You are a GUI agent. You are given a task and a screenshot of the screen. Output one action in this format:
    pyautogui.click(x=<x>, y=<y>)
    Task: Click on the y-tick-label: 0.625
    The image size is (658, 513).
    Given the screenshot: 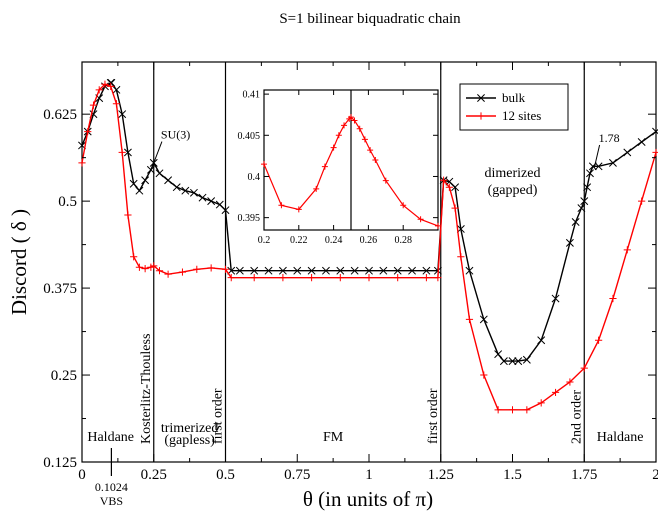 What is the action you would take?
    pyautogui.click(x=60, y=115)
    